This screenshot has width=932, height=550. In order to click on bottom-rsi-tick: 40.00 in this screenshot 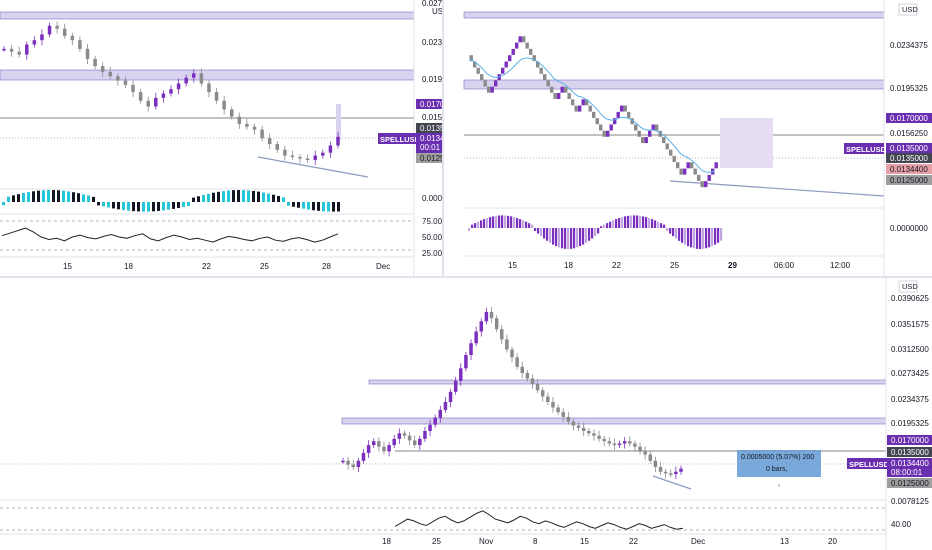, I will do `click(901, 524)`.